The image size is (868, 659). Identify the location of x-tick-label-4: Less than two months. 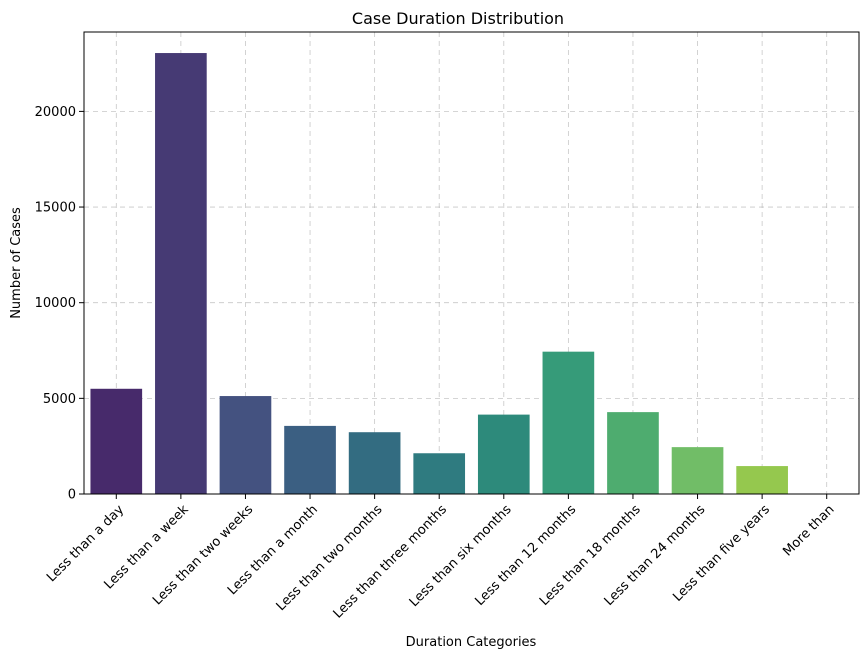
(330, 558).